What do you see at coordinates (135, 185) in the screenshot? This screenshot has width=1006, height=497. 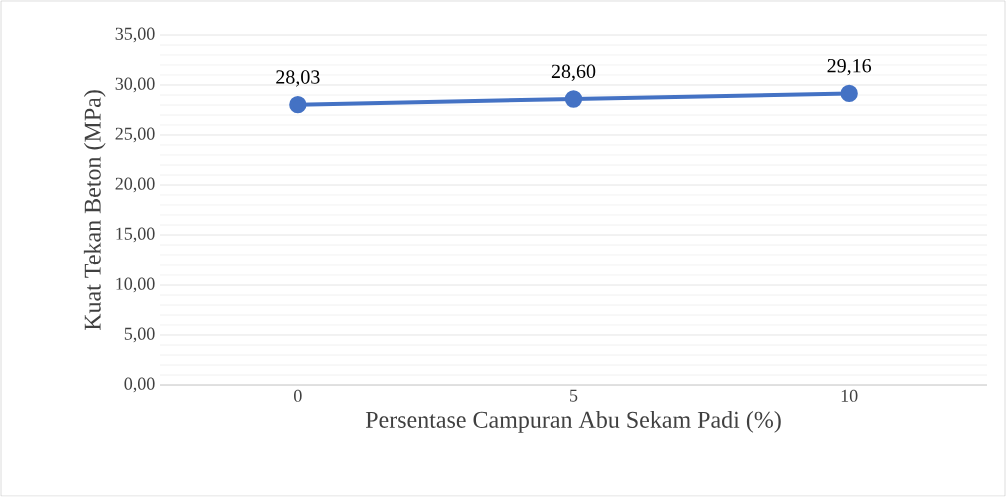 I see `y-tick-label: 20,00` at bounding box center [135, 185].